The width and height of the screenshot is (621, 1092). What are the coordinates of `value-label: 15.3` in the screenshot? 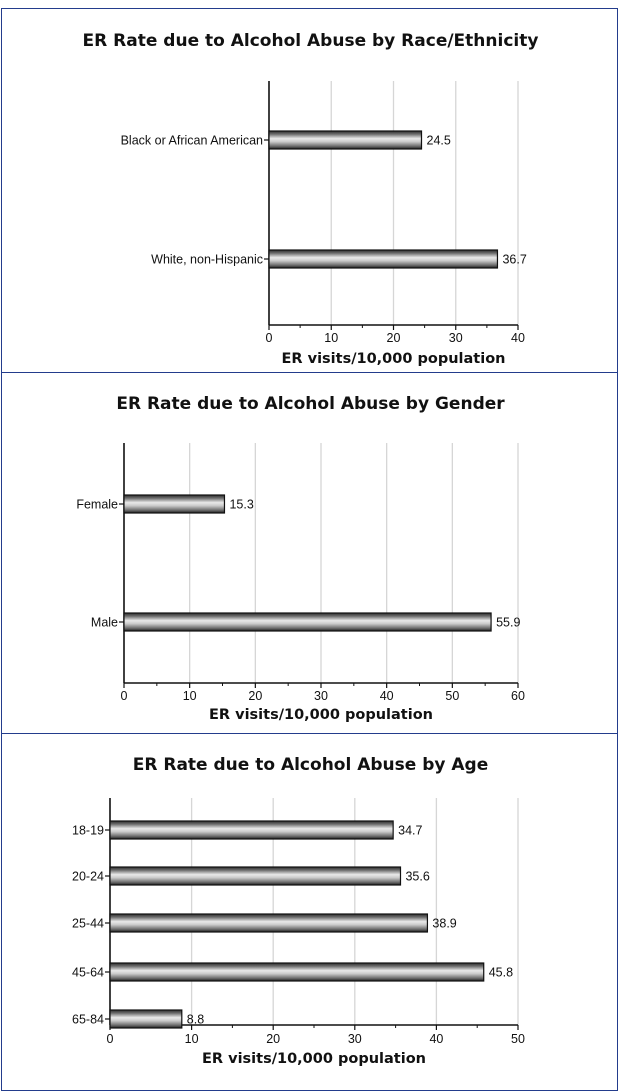 It's located at (241, 505).